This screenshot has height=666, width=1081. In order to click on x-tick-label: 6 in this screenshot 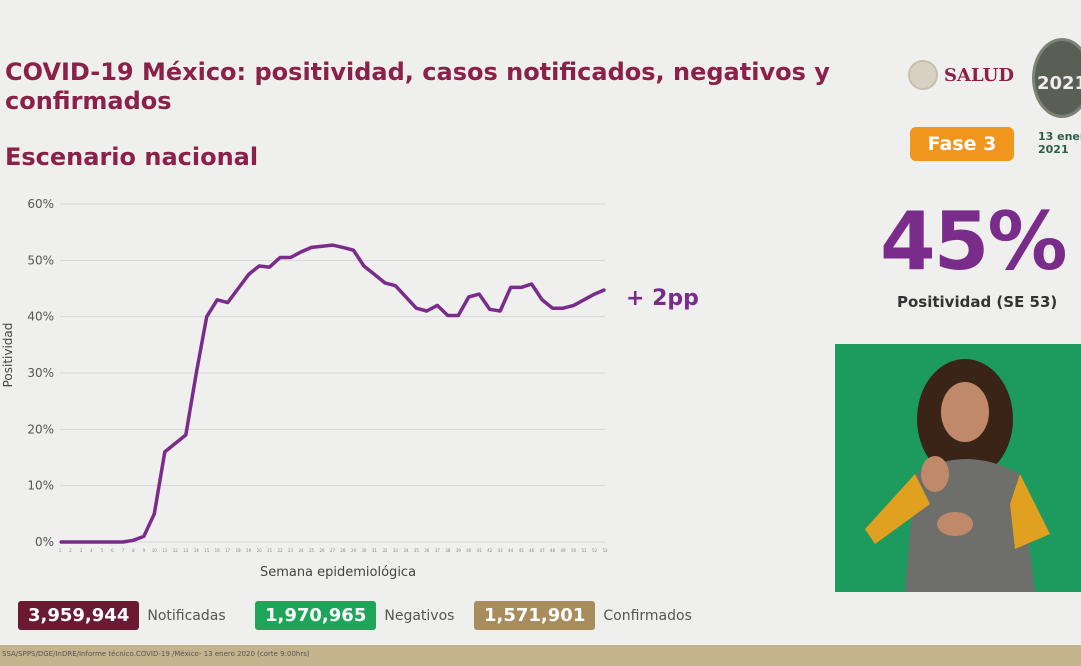, I will do `click(112, 550)`.